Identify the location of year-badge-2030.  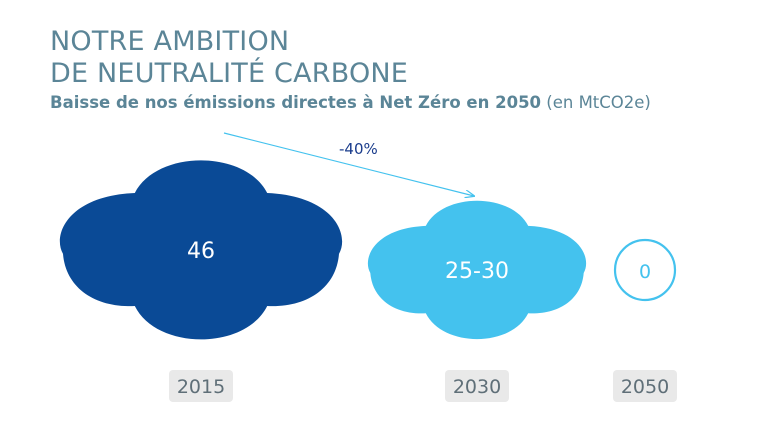
(477, 386).